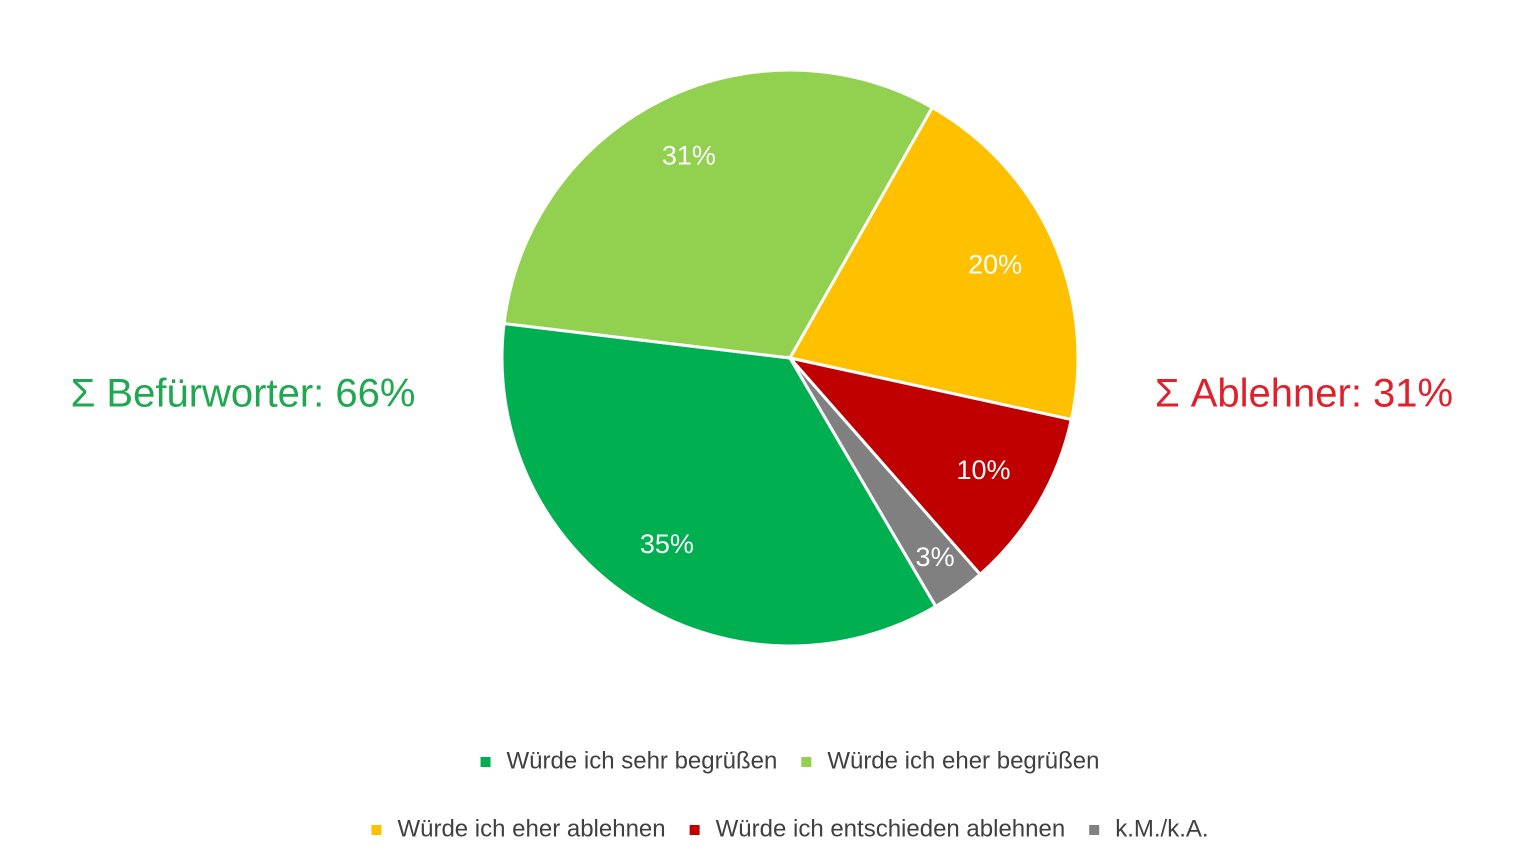 The height and width of the screenshot is (864, 1536). I want to click on data-label: 10%, so click(984, 470).